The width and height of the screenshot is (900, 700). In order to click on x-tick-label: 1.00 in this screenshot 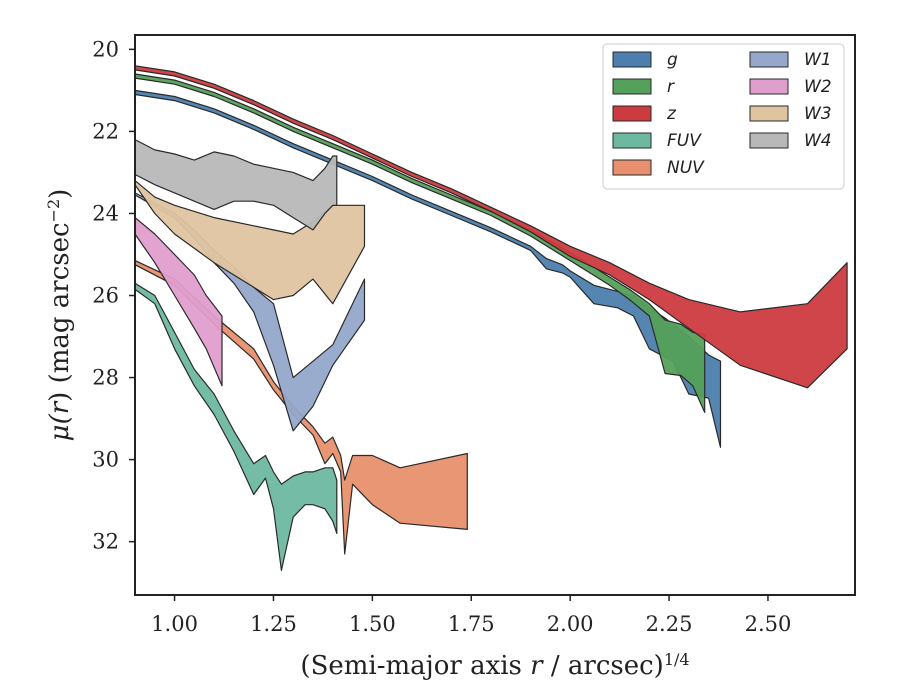, I will do `click(174, 624)`.